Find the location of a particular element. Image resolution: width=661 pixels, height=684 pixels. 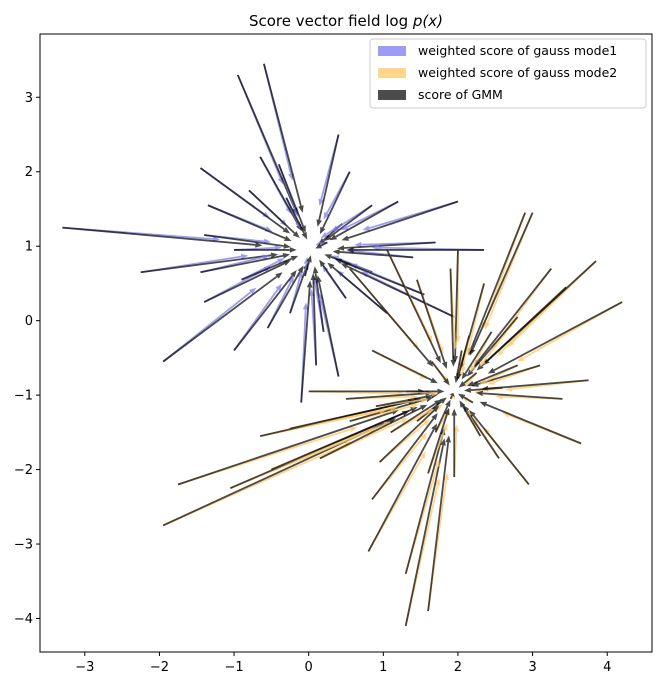

x-axis: −3 −2 −1 0 1 2 3 4 is located at coordinates (343, 663).